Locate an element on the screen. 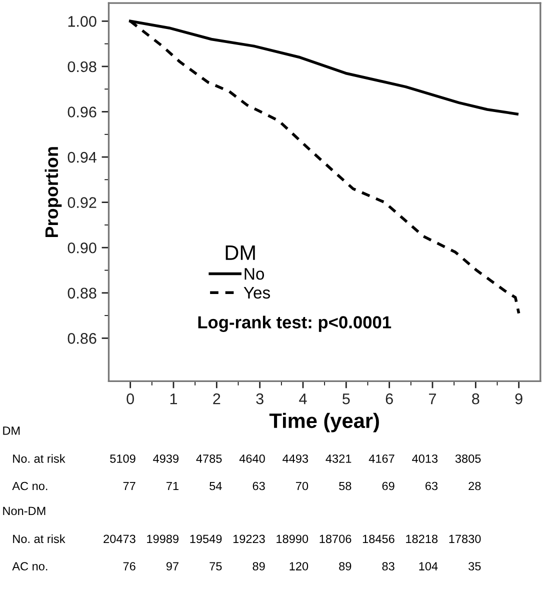  text: 4167 is located at coordinates (381, 458).